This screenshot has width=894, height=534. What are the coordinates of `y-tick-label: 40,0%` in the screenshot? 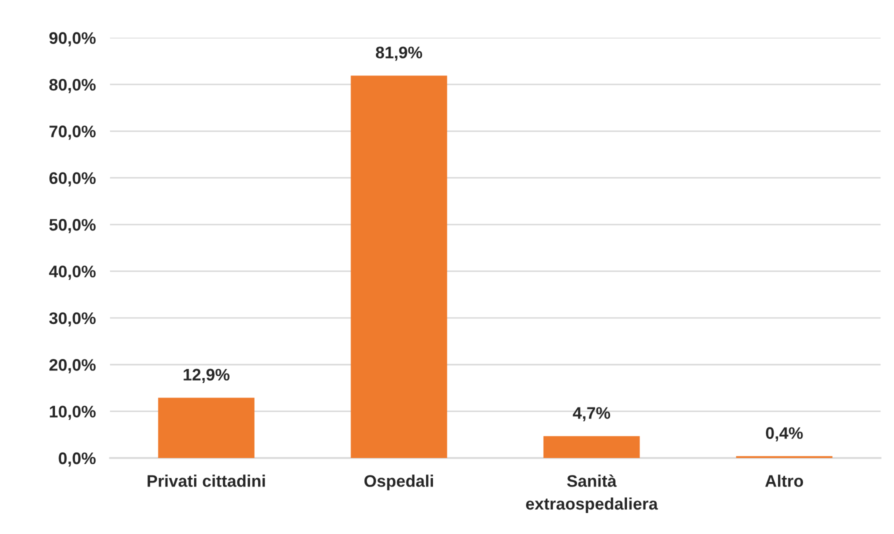 It's located at (72, 273).